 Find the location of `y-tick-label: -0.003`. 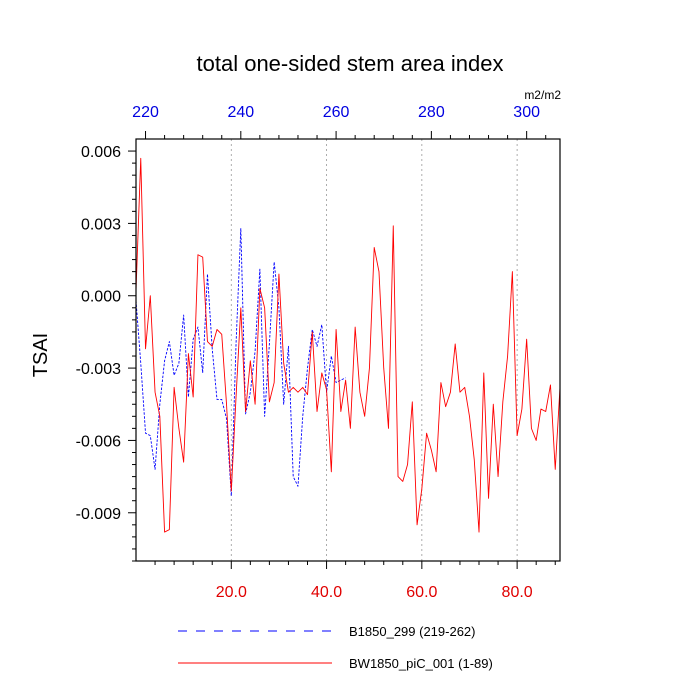

y-tick-label: -0.003 is located at coordinates (98, 369).